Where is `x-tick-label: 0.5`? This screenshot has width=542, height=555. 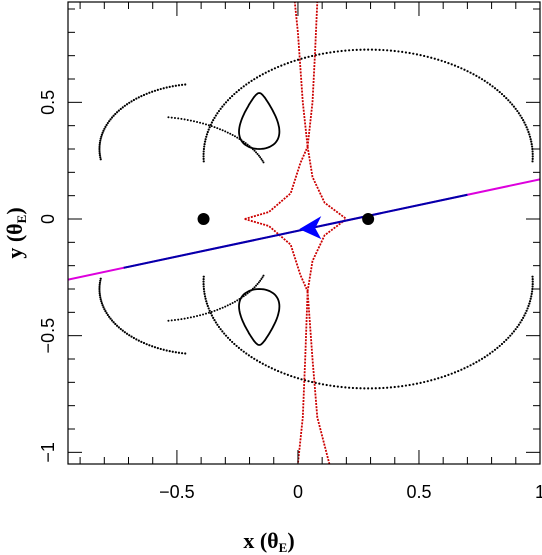 x-tick-label: 0.5 is located at coordinates (418, 492).